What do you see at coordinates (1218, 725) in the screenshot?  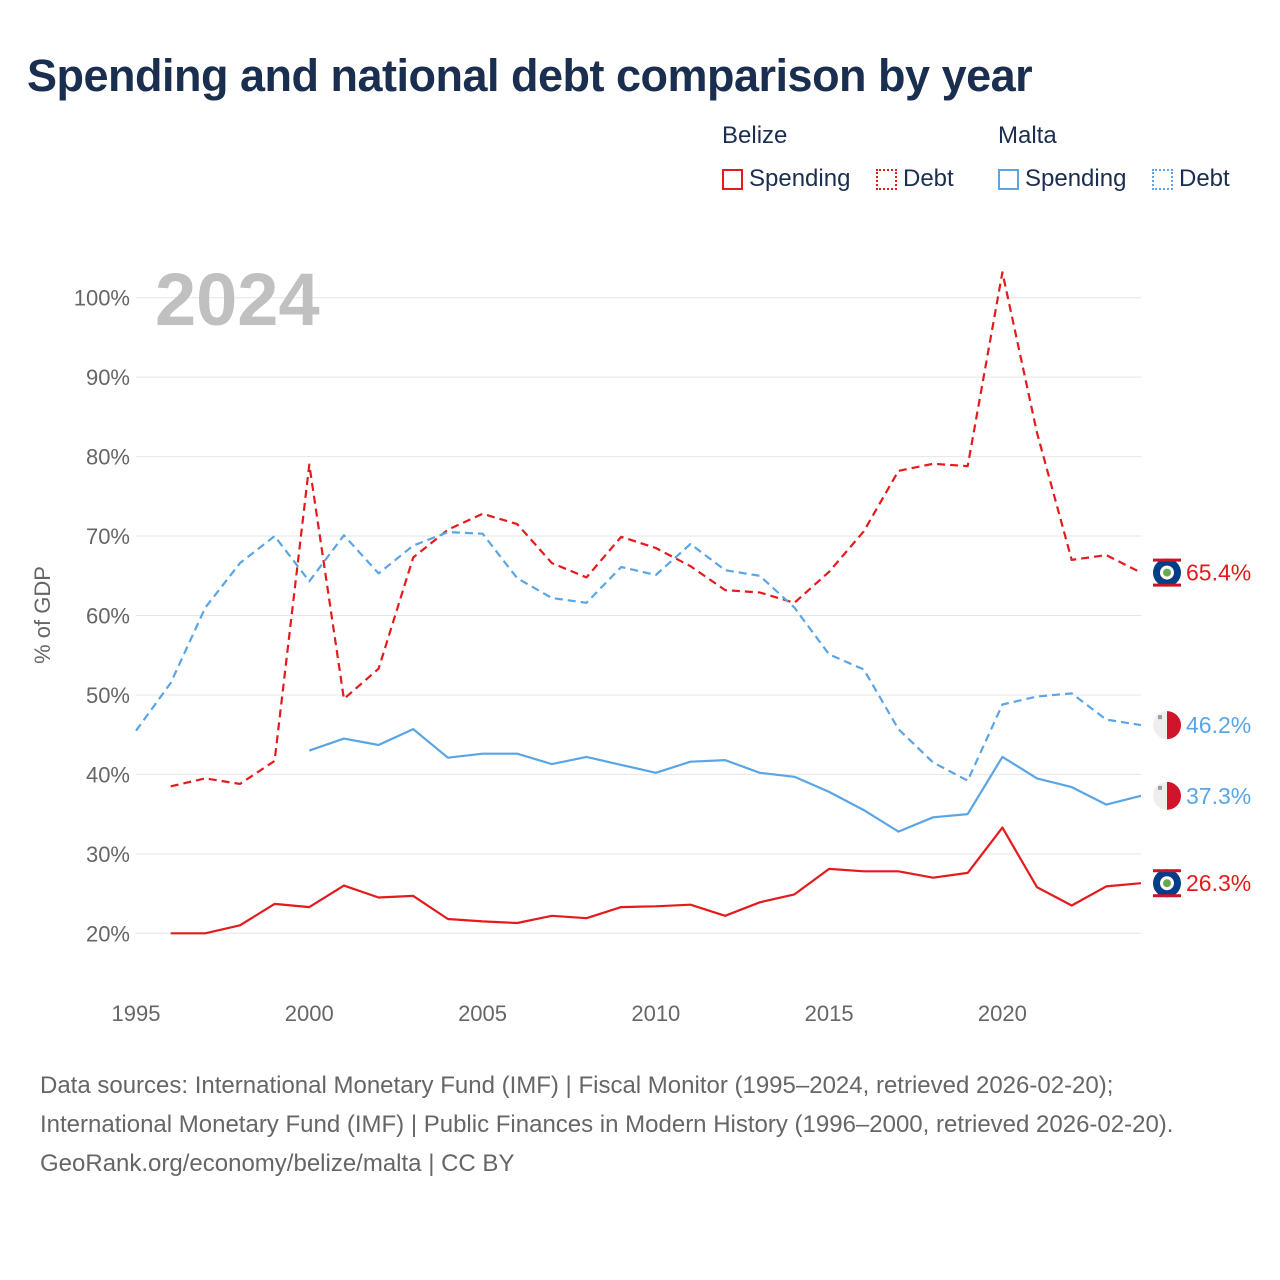 I see `end-value-label: 46.2%` at bounding box center [1218, 725].